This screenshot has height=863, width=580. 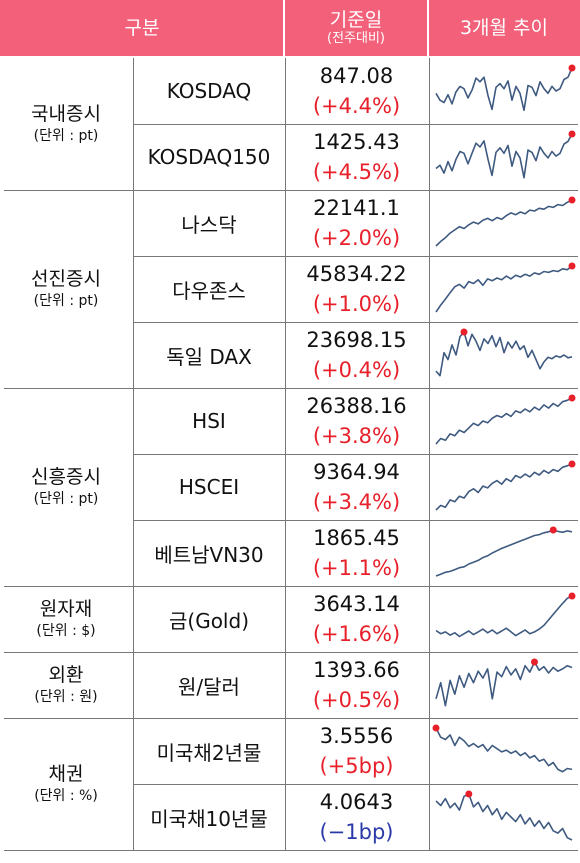 What do you see at coordinates (504, 28) in the screenshot?
I see `header-trend: 3개월 추이` at bounding box center [504, 28].